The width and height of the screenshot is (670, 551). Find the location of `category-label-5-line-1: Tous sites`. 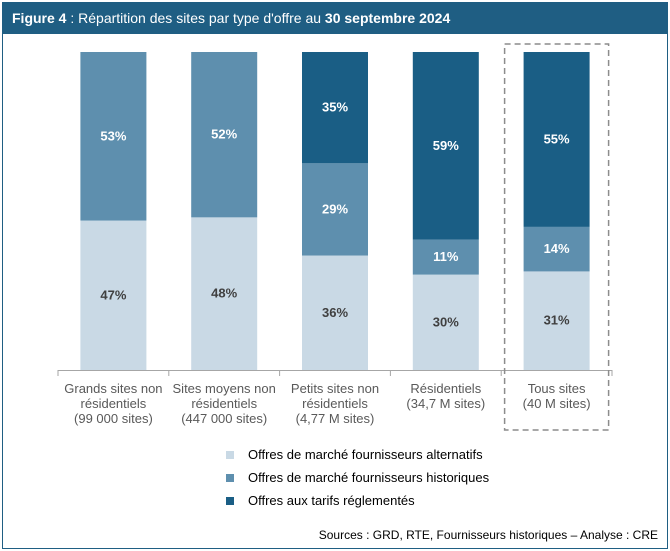

category-label-5-line-1: Tous sites is located at coordinates (557, 388).